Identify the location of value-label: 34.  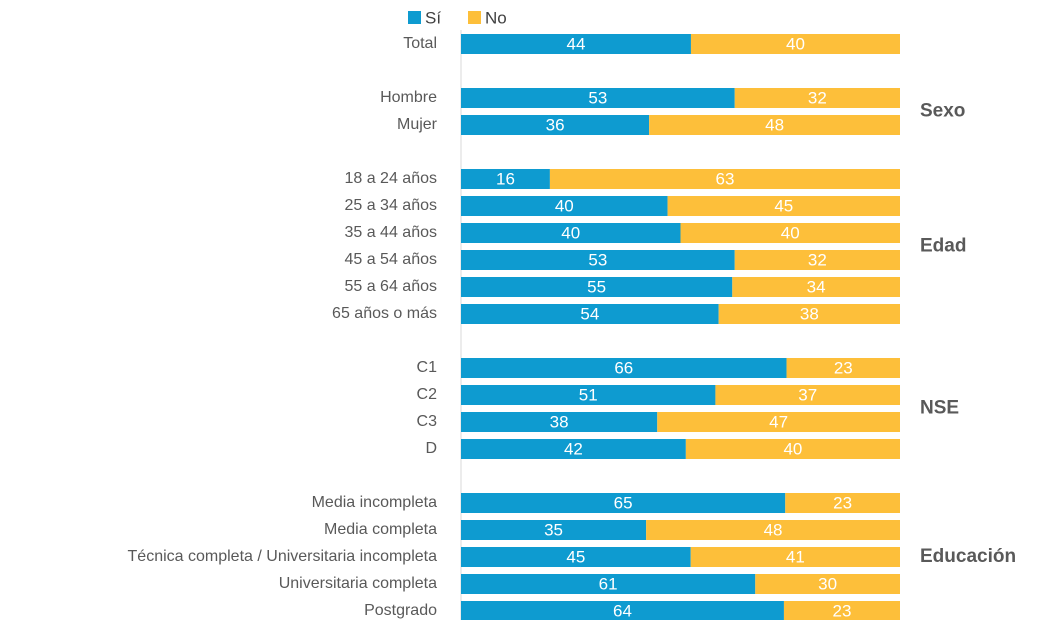
(816, 286).